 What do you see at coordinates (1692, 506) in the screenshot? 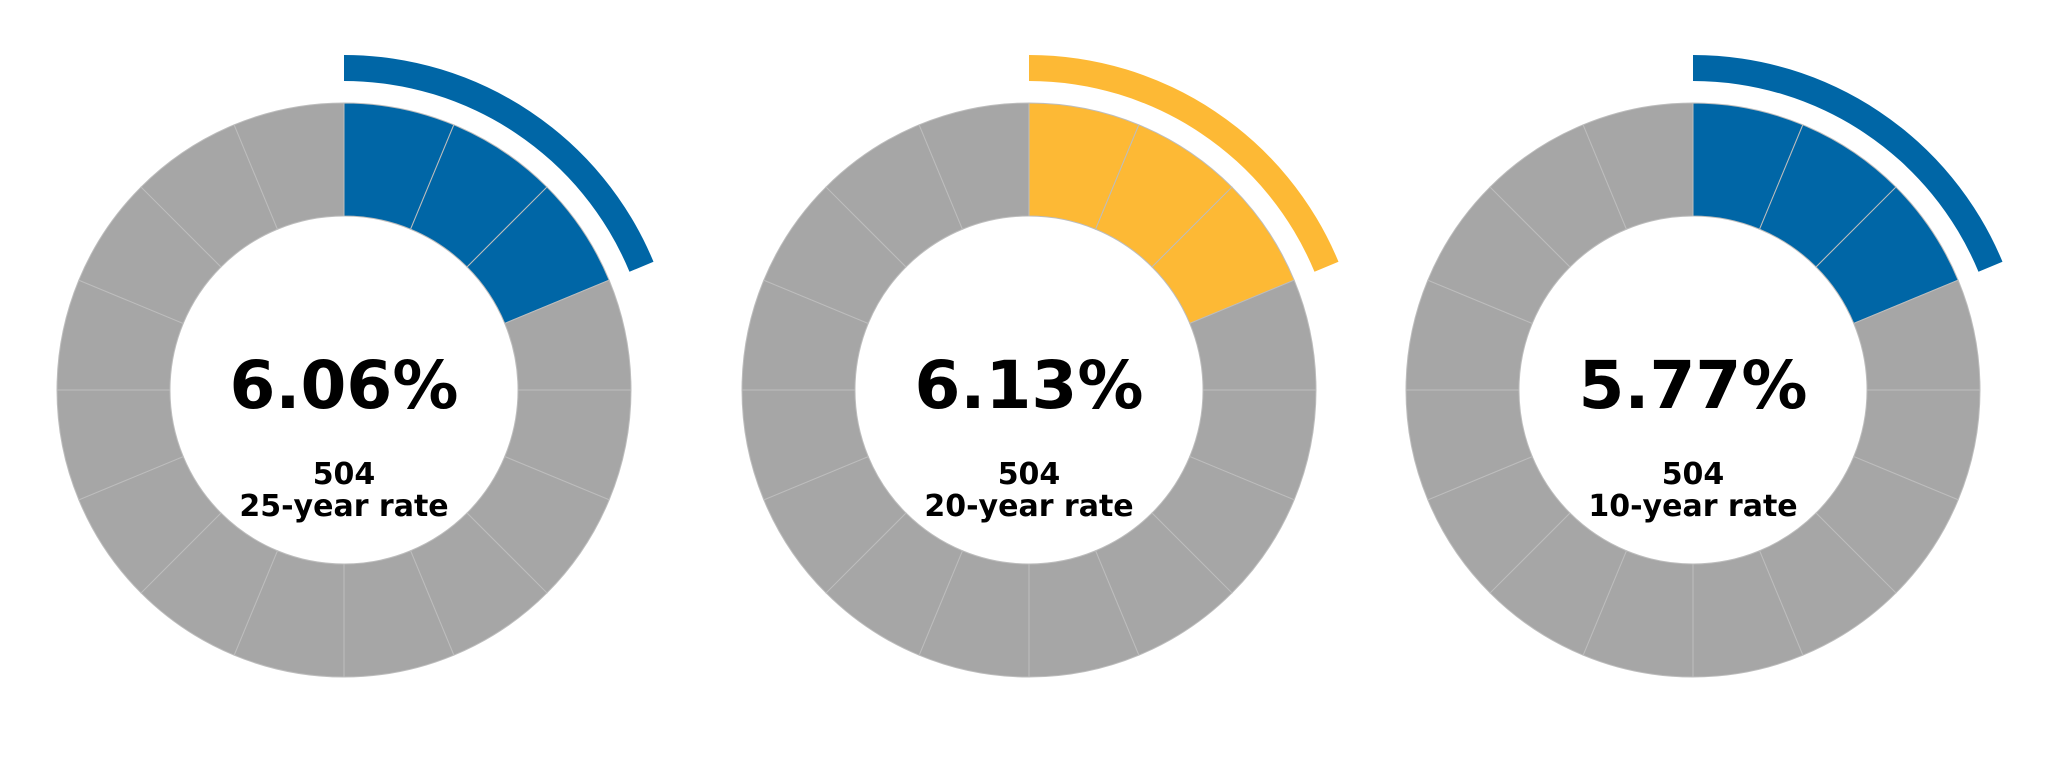
I see `term-label: 10-year rate` at bounding box center [1692, 506].